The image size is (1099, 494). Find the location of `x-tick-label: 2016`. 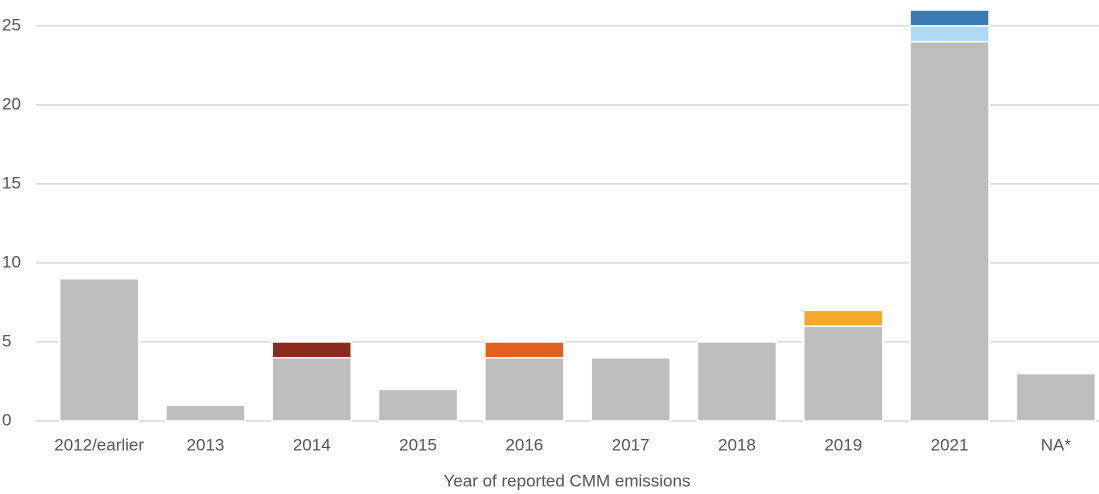

x-tick-label: 2016 is located at coordinates (524, 444).